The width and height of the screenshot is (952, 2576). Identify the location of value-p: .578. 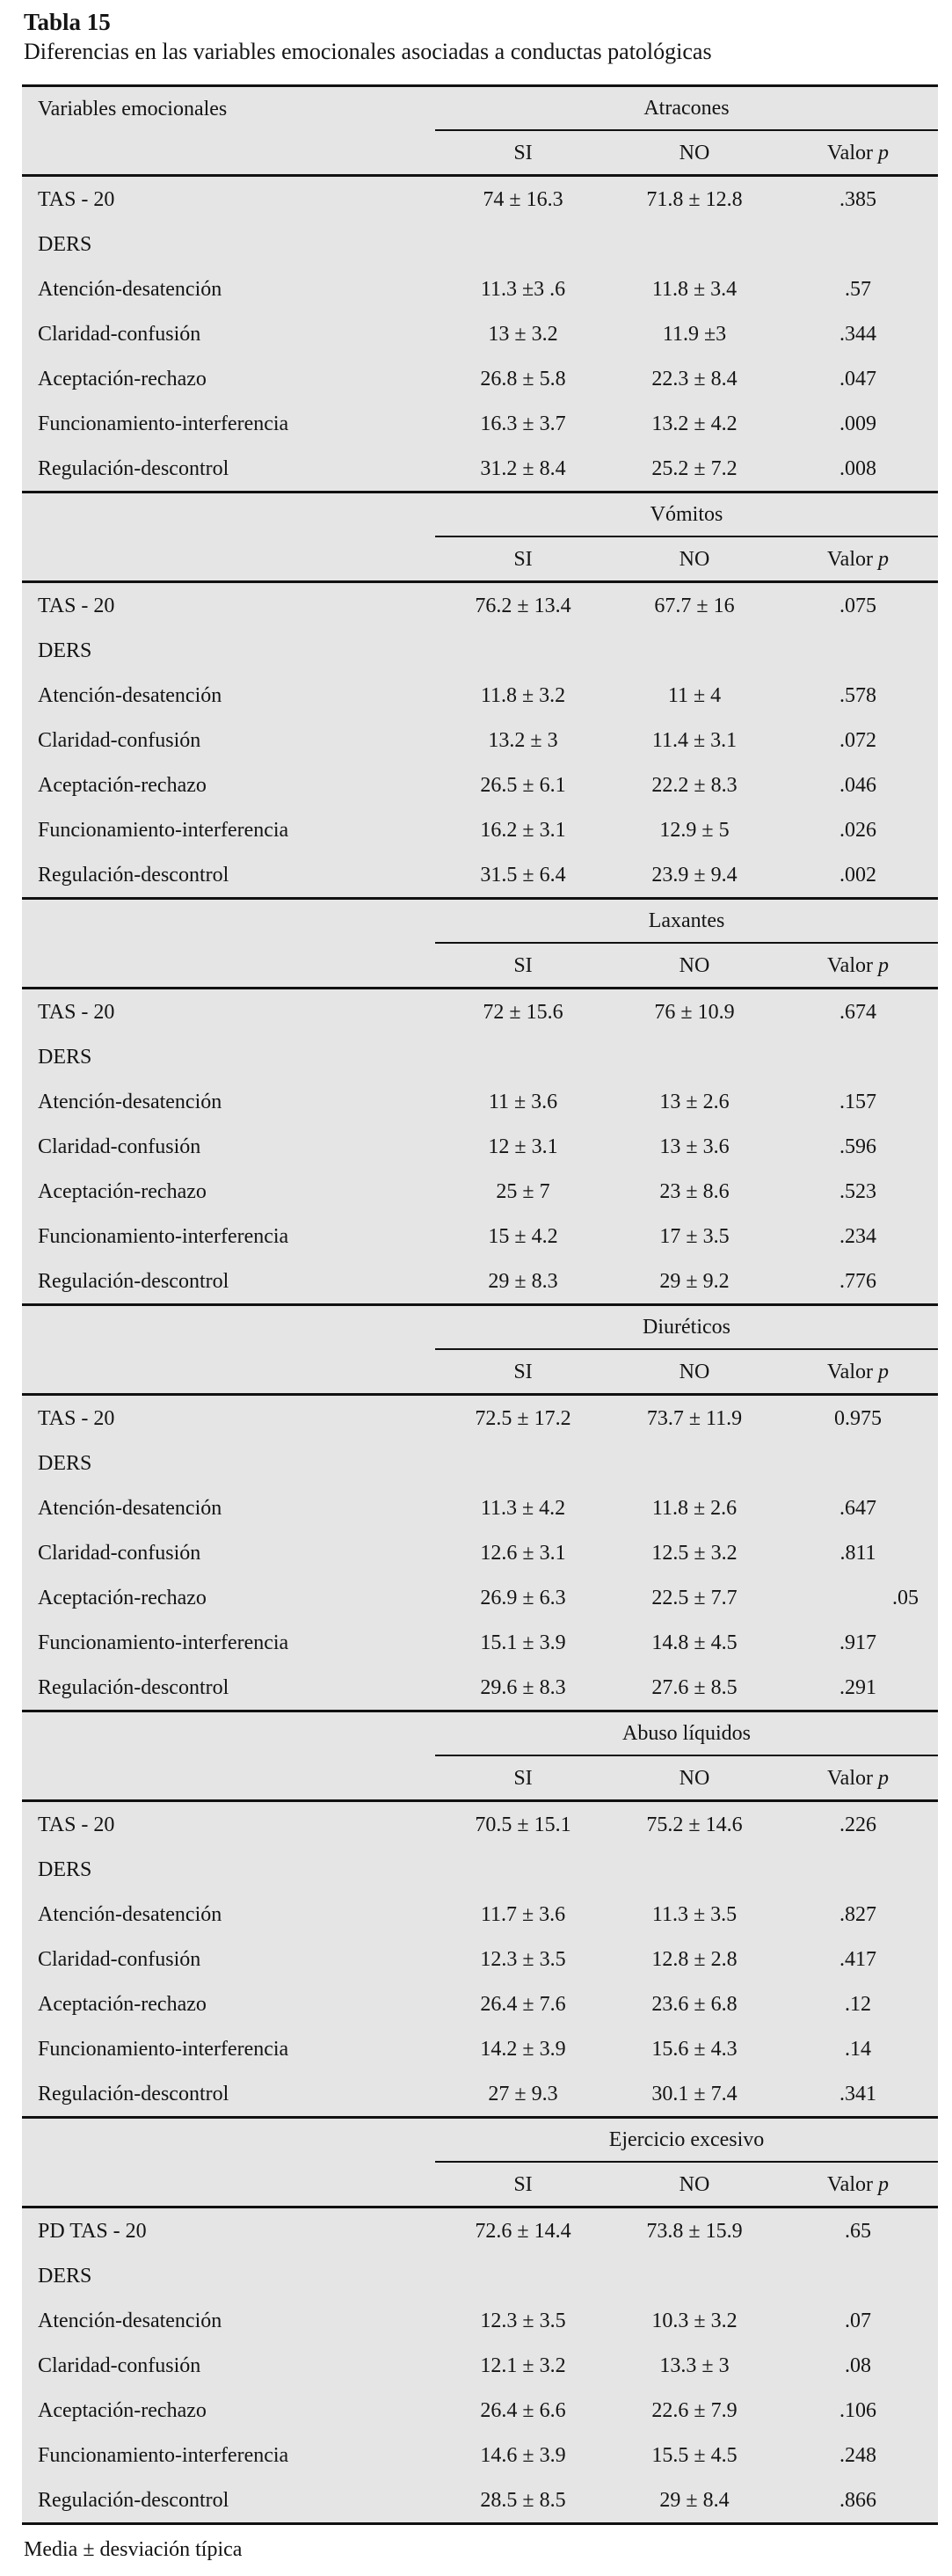
(857, 695).